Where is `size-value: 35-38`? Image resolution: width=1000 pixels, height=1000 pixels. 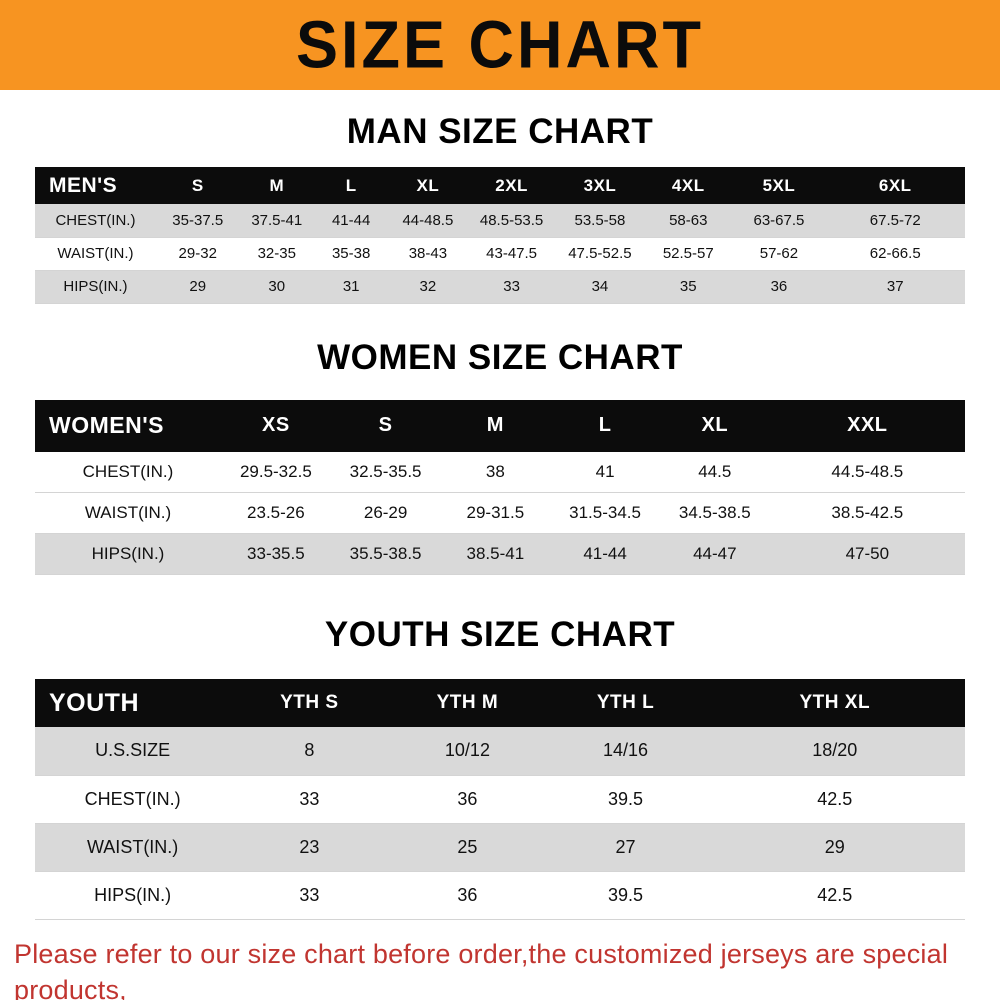 size-value: 35-38 is located at coordinates (351, 254).